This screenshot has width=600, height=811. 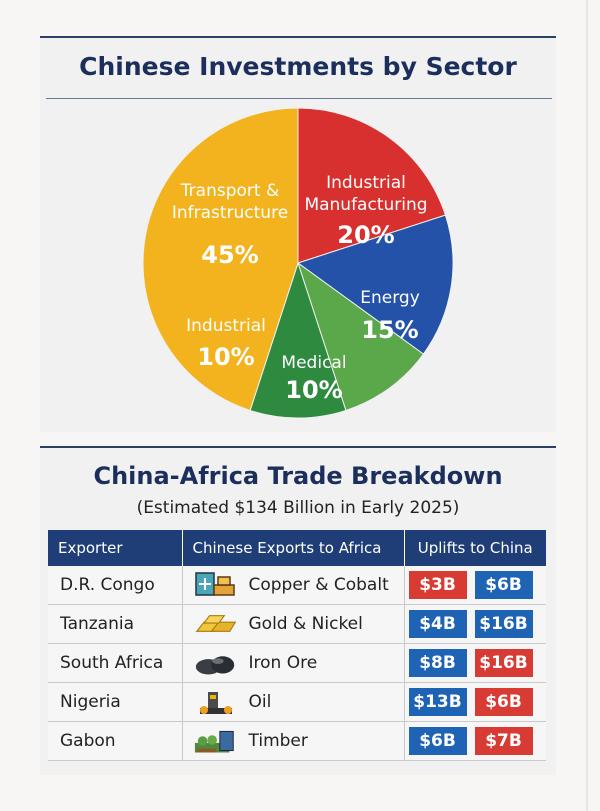 What do you see at coordinates (216, 741) in the screenshot?
I see `timber-icon` at bounding box center [216, 741].